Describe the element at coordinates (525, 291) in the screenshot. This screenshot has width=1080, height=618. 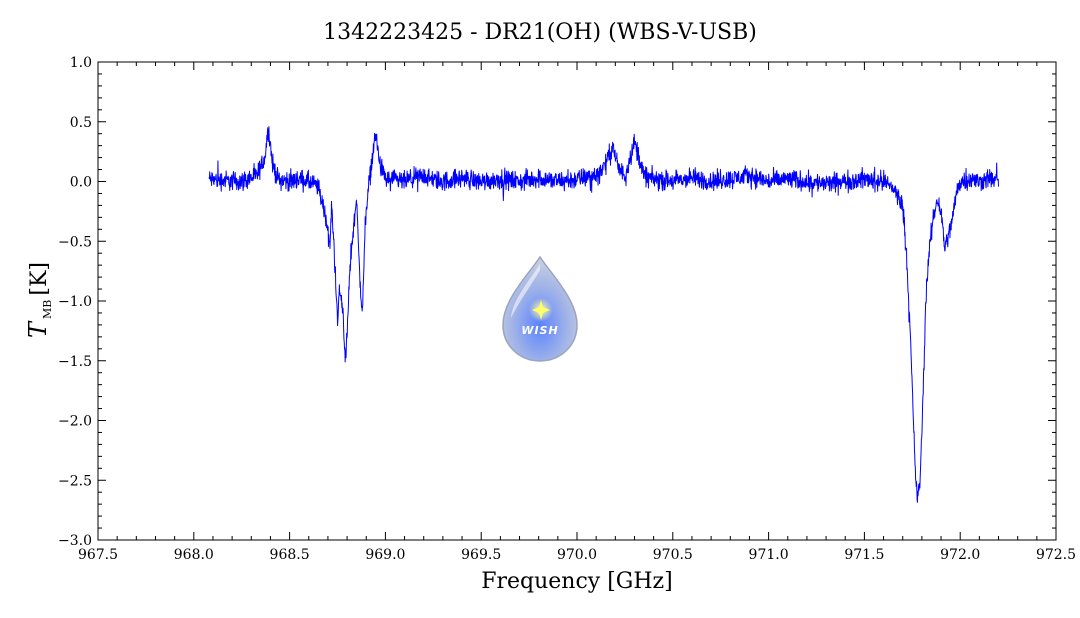
I see `droplet-highlight` at that location.